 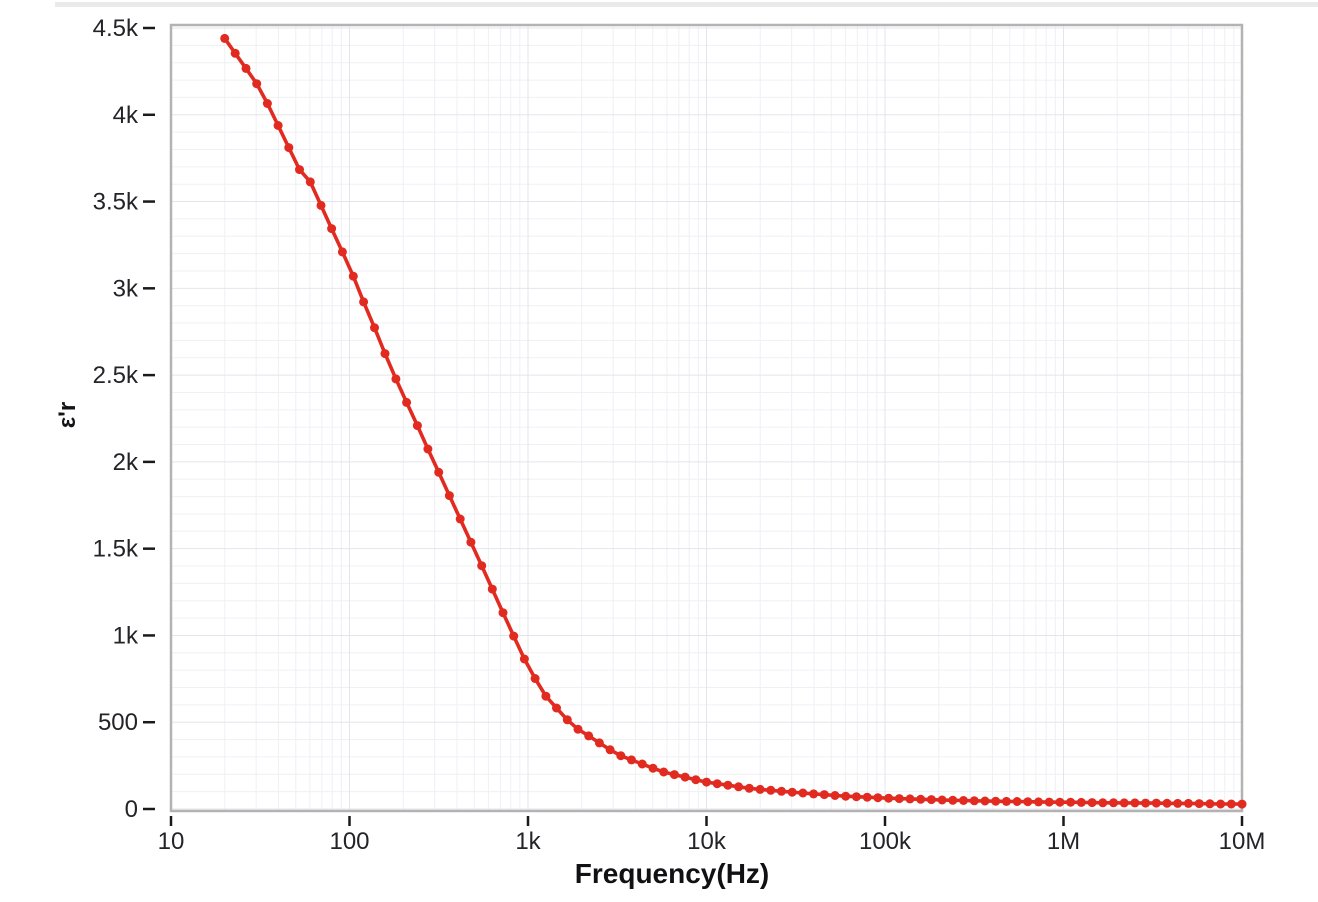 I want to click on y-tick-label: 0, so click(x=131, y=809).